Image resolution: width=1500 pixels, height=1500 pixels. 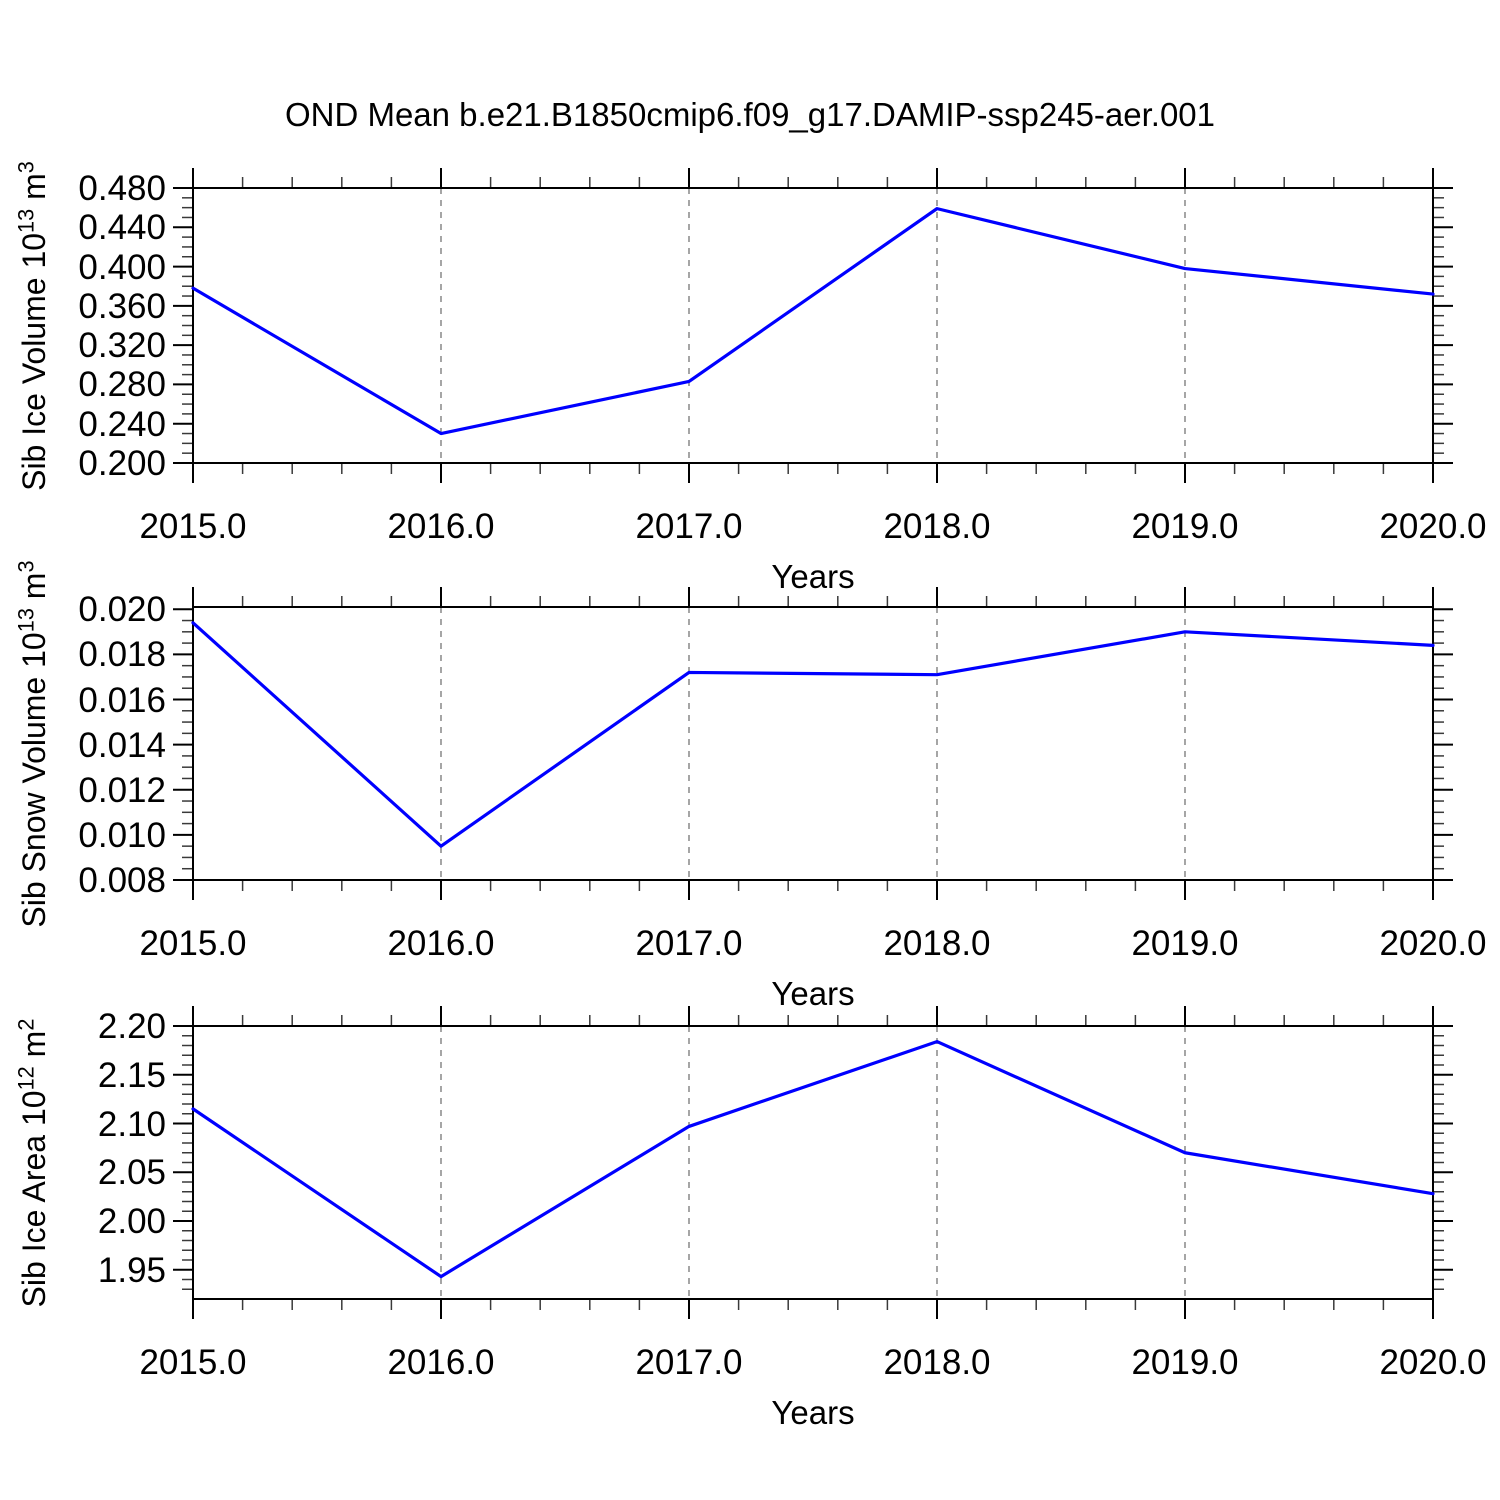 What do you see at coordinates (122, 188) in the screenshot?
I see `y-tick-label: 0.480` at bounding box center [122, 188].